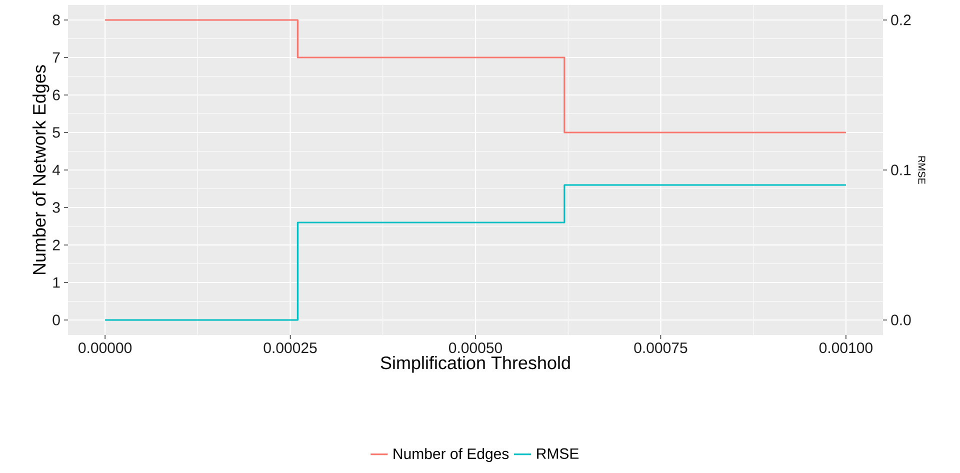  Describe the element at coordinates (56, 132) in the screenshot. I see `y-tick-label: 5` at that location.